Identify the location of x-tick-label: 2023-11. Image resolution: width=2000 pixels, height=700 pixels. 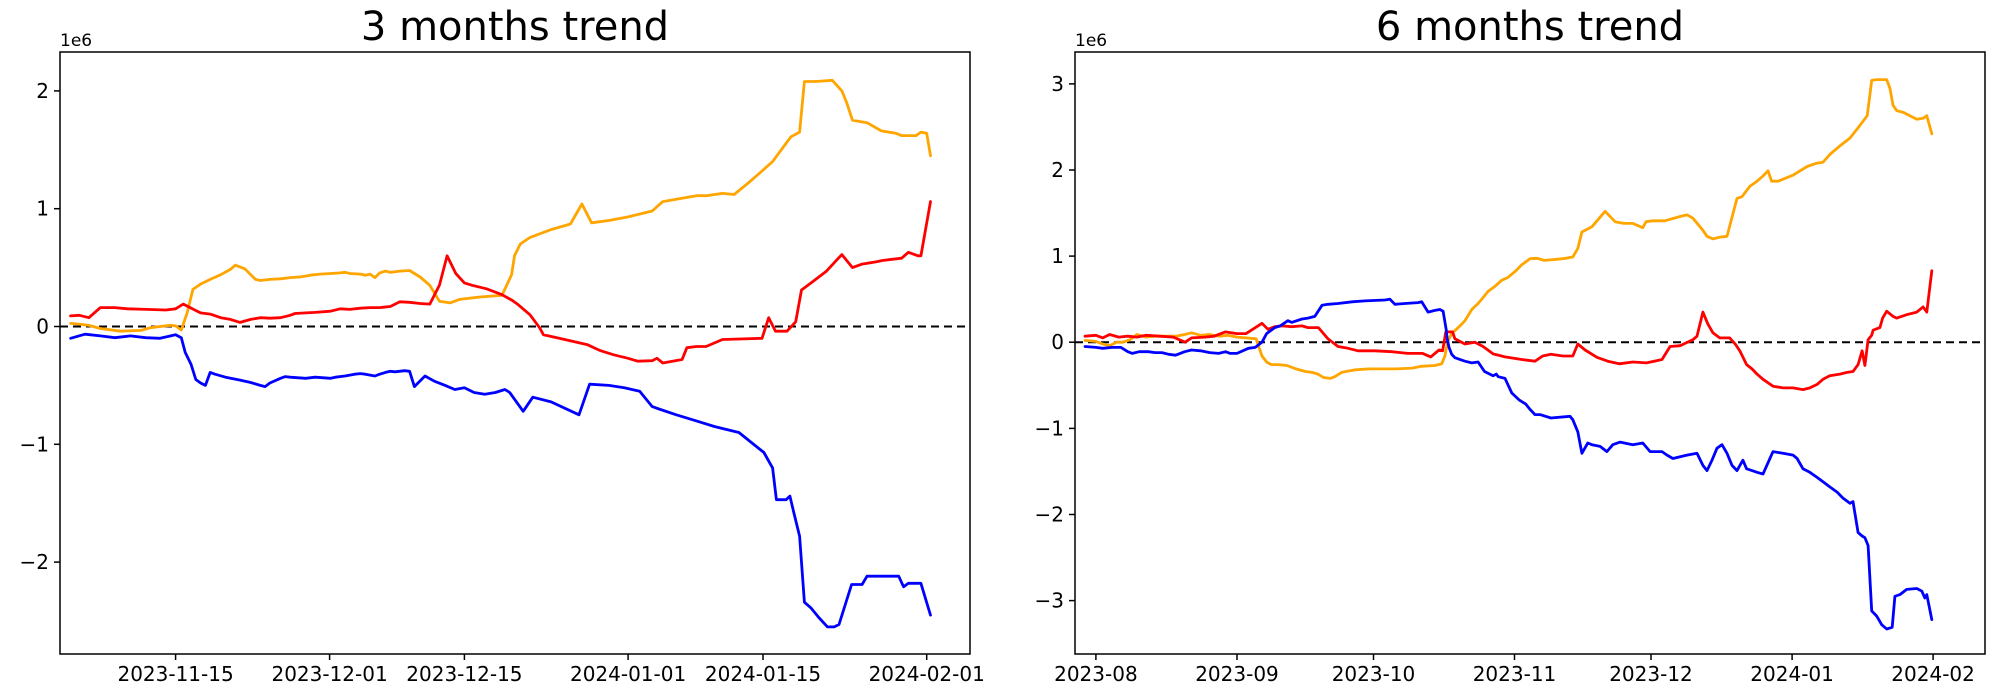
(1515, 674).